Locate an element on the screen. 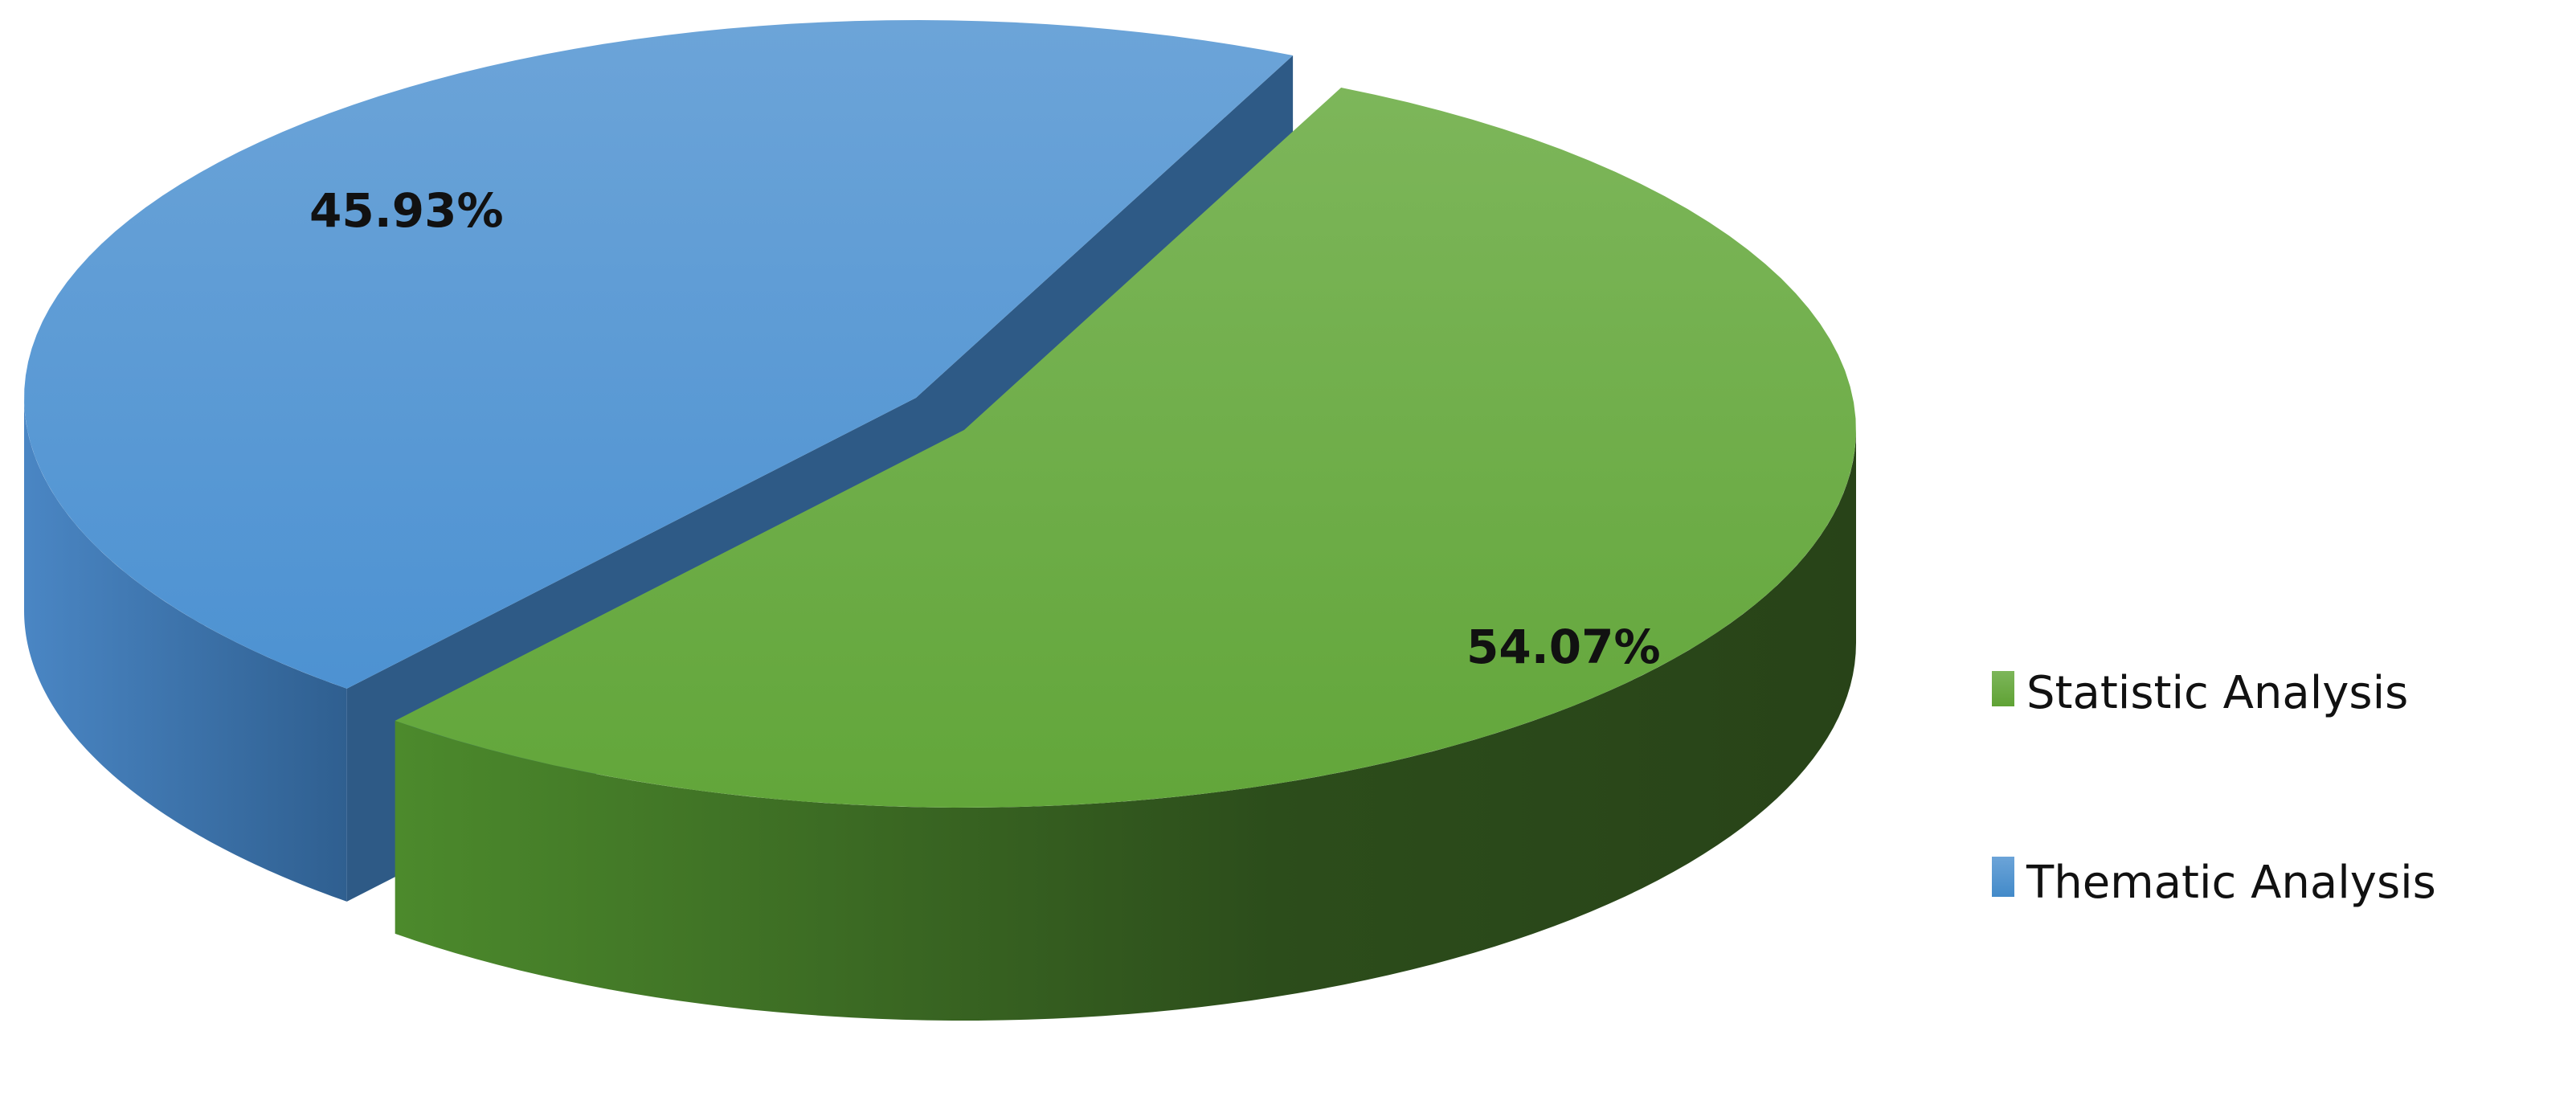 This screenshot has height=1113, width=2576. legend-label-thematic: Thematic Analysis is located at coordinates (2231, 883).